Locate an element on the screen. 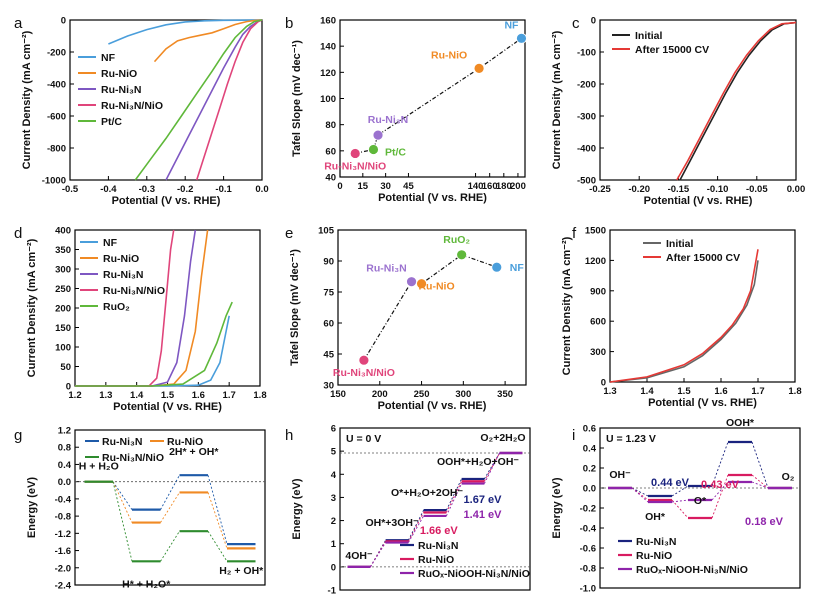  data-label-e-1: Ru-Ni₃N is located at coordinates (386, 269).